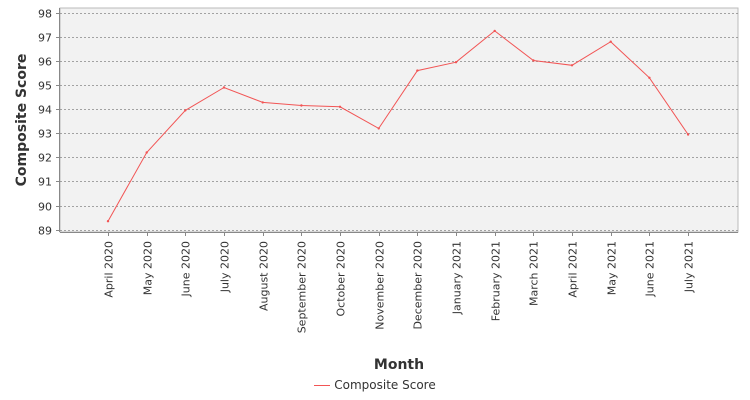  What do you see at coordinates (573, 269) in the screenshot?
I see `x-tick-label: April 2021` at bounding box center [573, 269].